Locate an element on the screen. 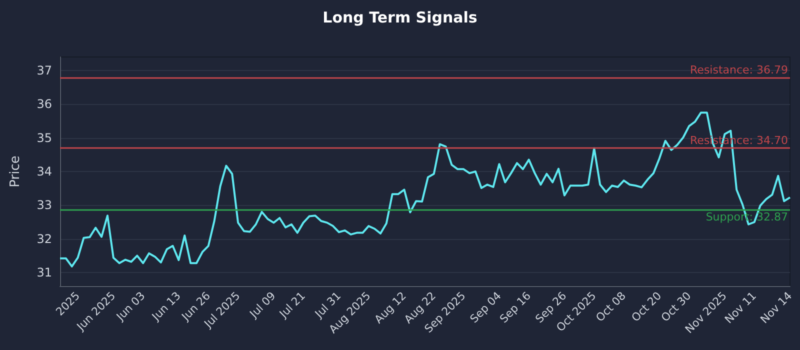 This screenshot has width=800, height=350. x-tick-label: Jul 09 is located at coordinates (262, 305).